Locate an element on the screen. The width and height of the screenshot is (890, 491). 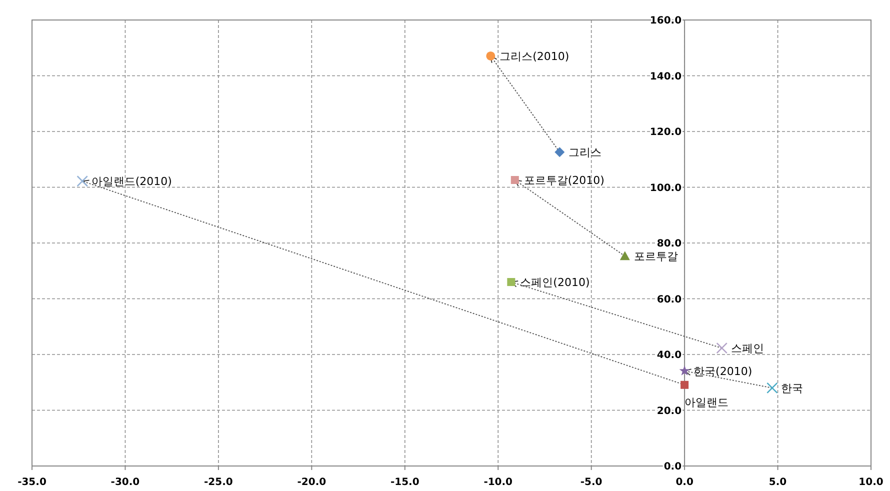
series-label: 스페인 is located at coordinates (747, 349).